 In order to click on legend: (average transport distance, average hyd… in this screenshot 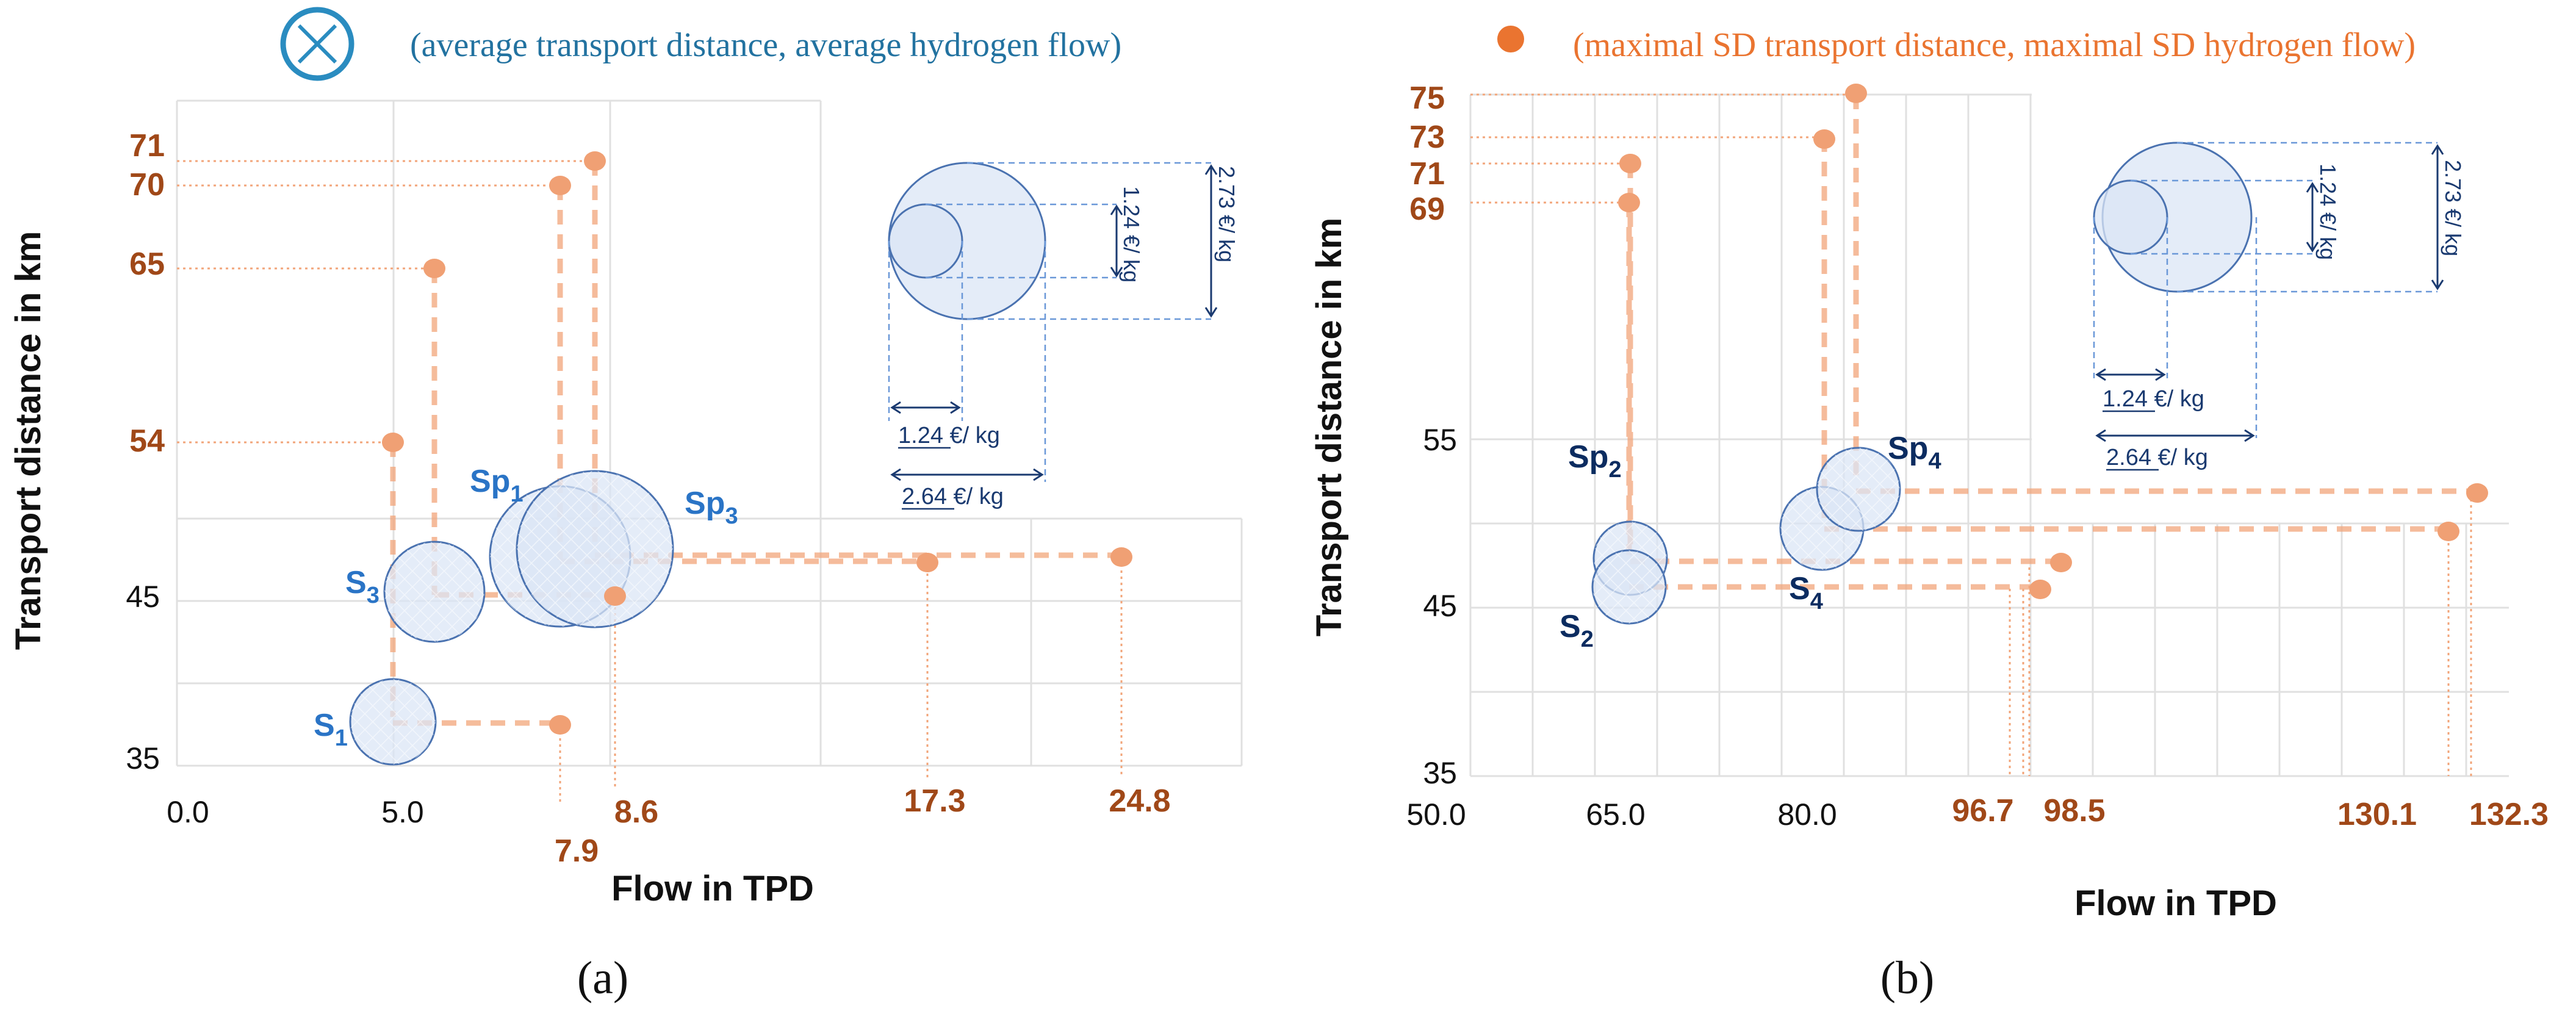, I will do `click(1348, 44)`.